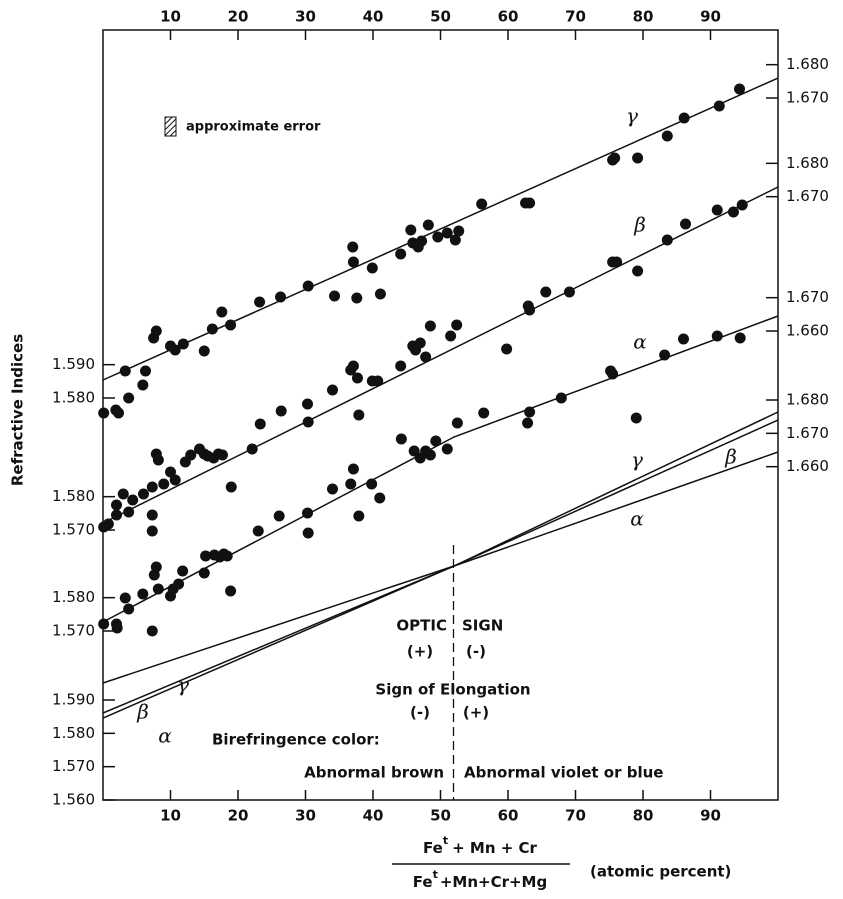  I want to click on xlabel-part: +Mn+Cr+Mg, so click(493, 882).